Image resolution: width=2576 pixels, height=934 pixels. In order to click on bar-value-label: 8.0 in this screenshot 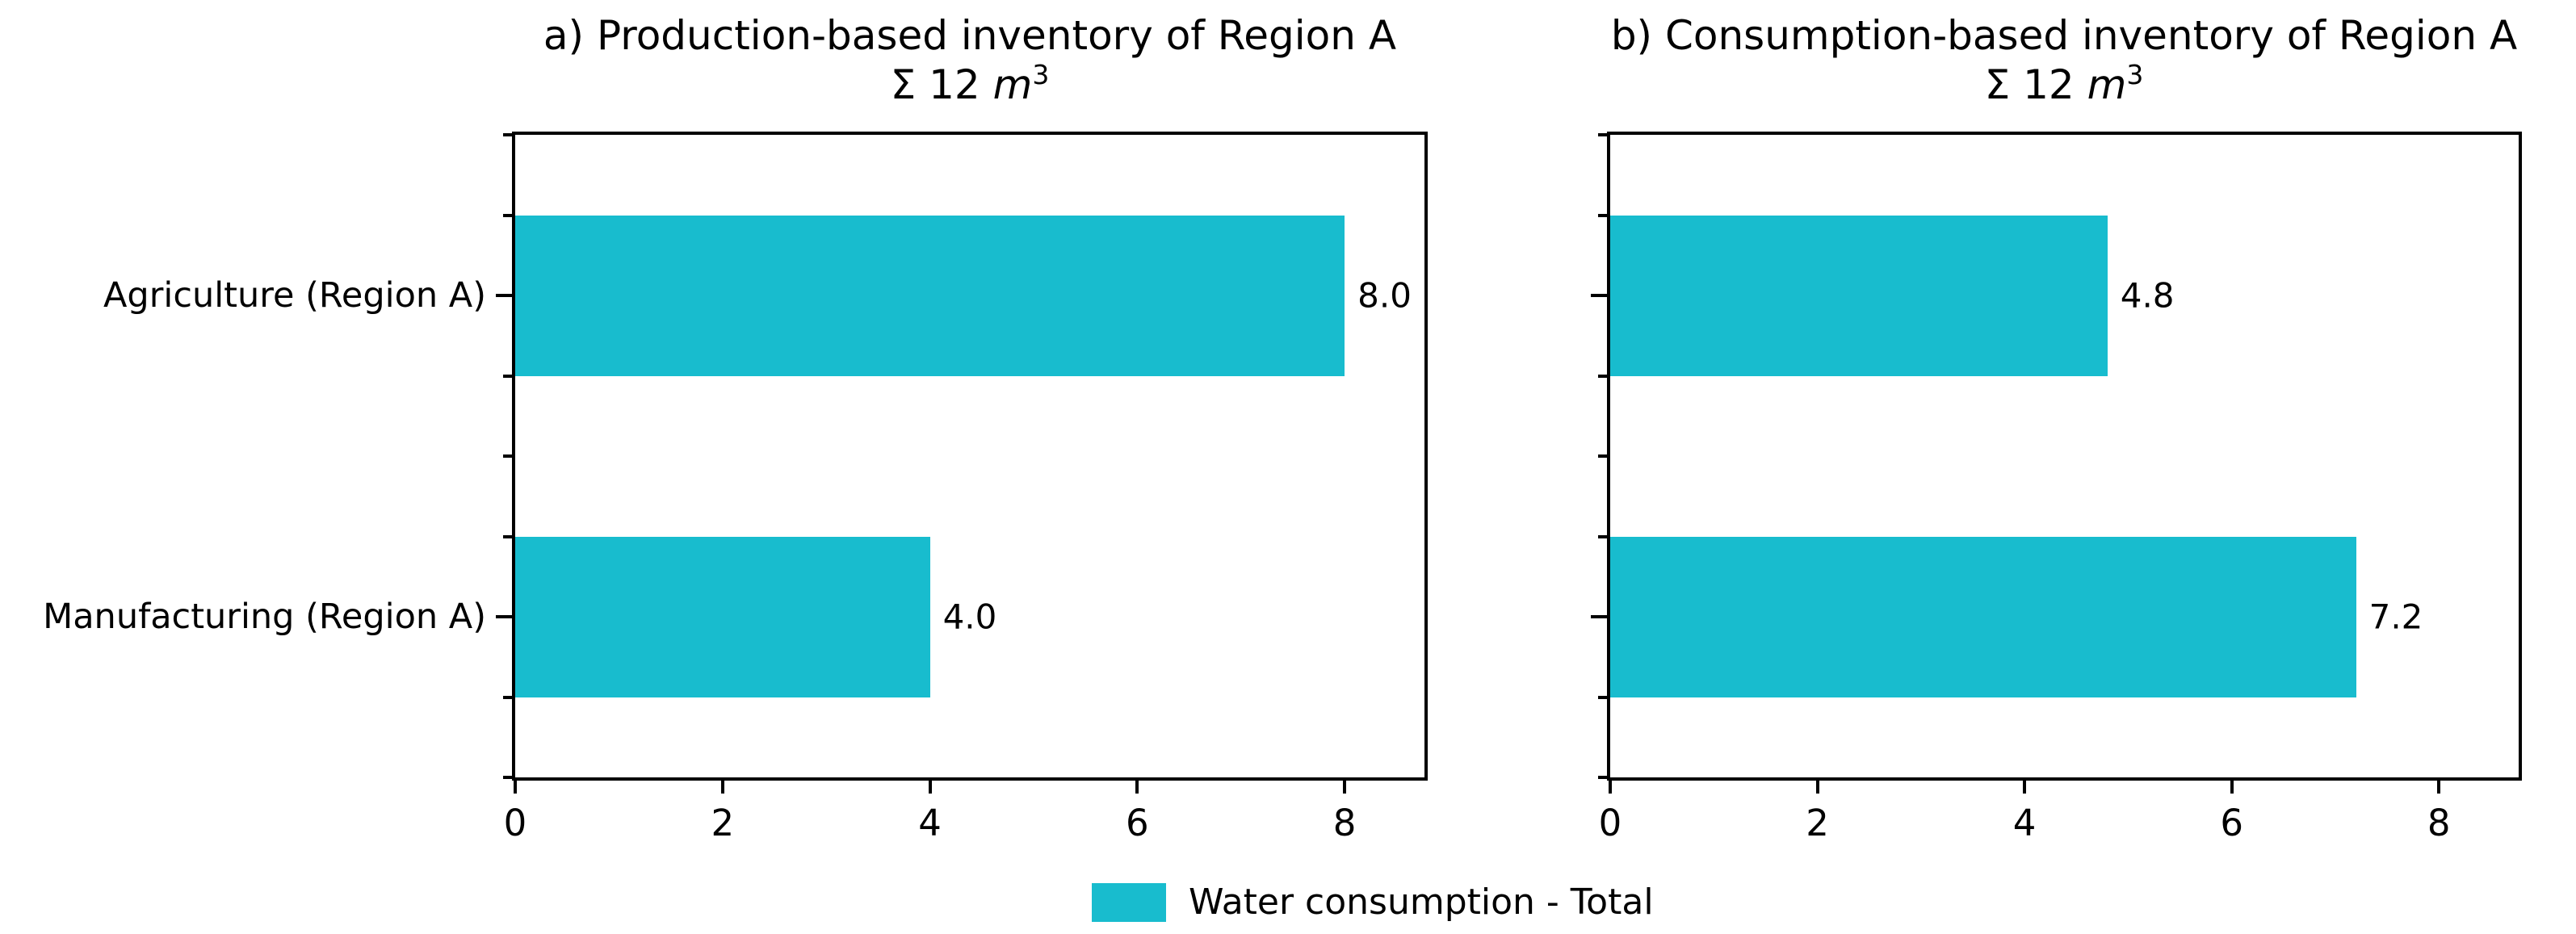, I will do `click(1384, 295)`.